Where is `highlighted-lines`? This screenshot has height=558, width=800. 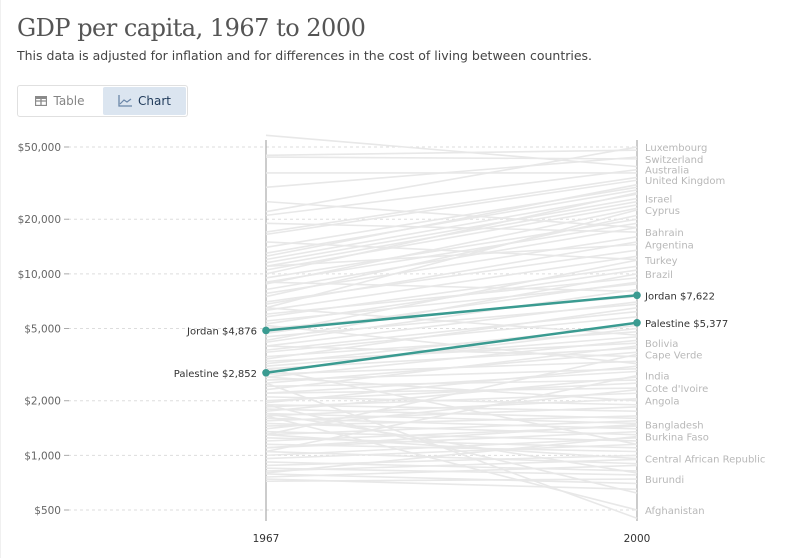 highlighted-lines is located at coordinates (451, 334).